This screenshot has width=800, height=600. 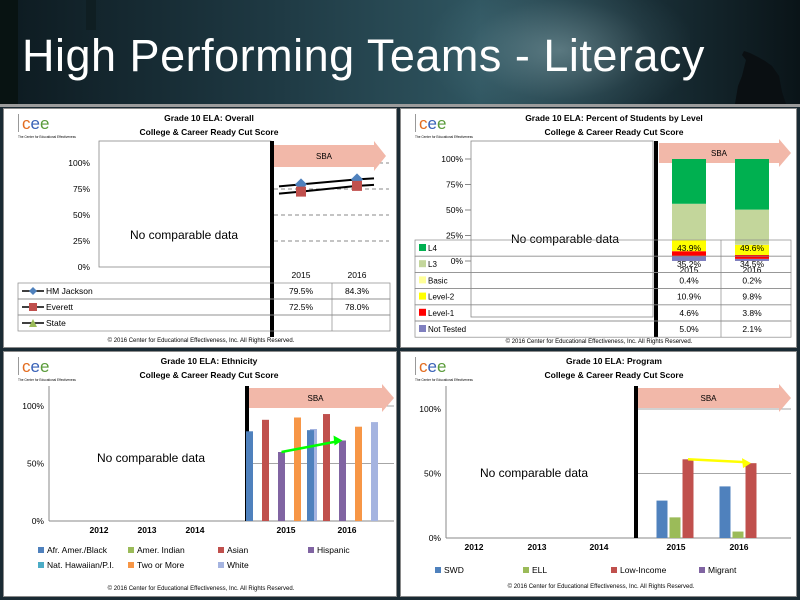 I want to click on chart-title: Grade 10 ELA: Overall, so click(x=209, y=118).